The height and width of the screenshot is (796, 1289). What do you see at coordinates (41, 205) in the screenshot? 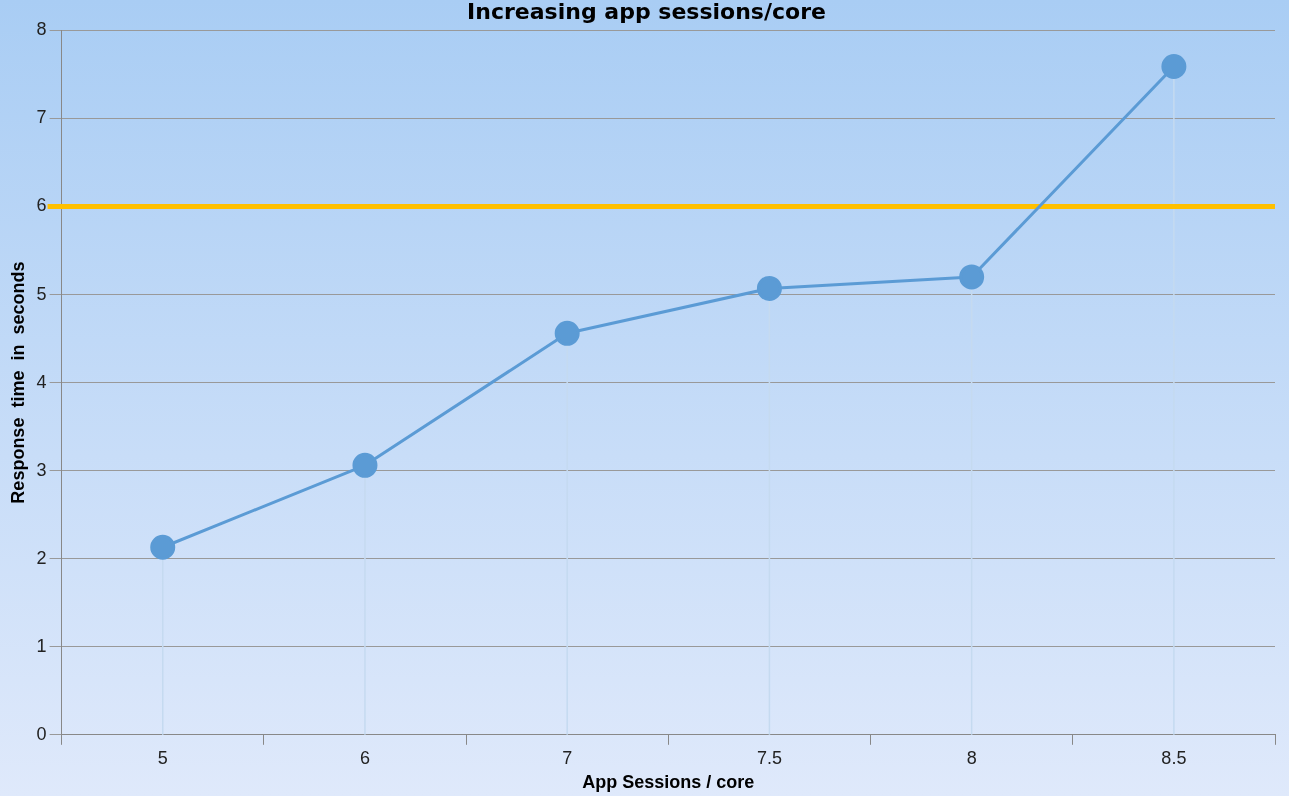
I see `y-tick-label: 6` at bounding box center [41, 205].